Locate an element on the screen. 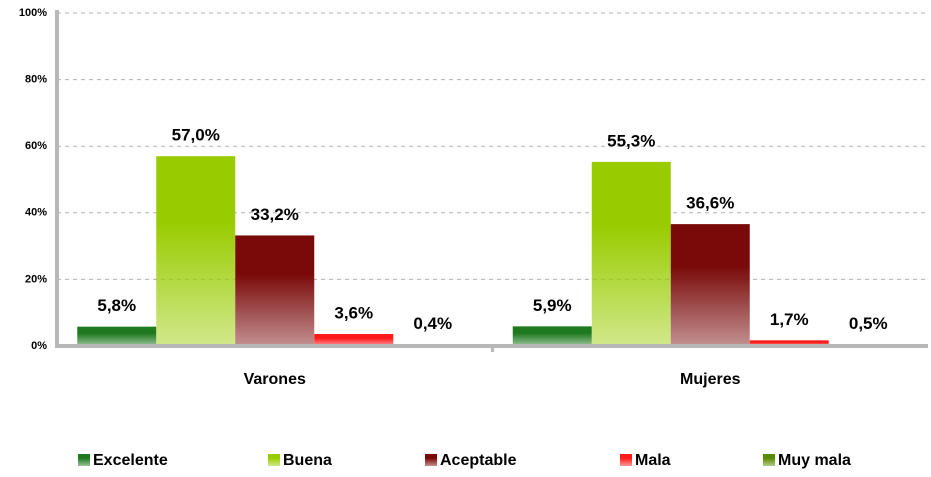  y-tick-label: 80% is located at coordinates (36, 80).